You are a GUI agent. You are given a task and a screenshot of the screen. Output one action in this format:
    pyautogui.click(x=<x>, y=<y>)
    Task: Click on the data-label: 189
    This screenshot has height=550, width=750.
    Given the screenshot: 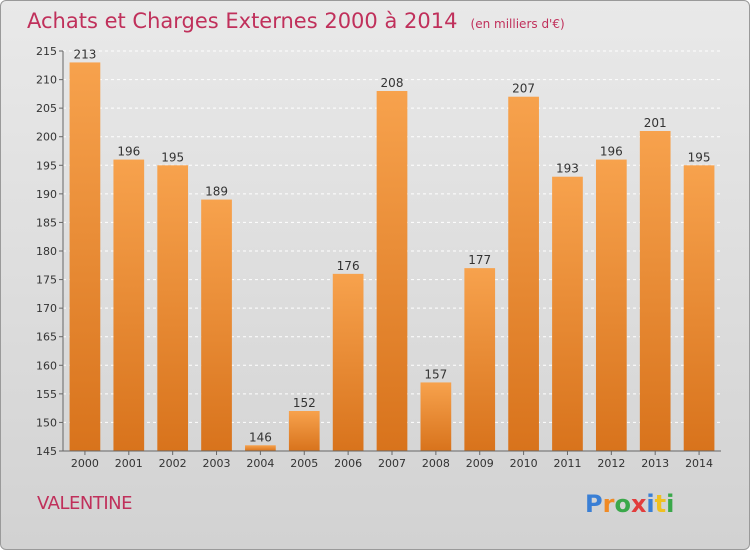 What is the action you would take?
    pyautogui.click(x=216, y=192)
    